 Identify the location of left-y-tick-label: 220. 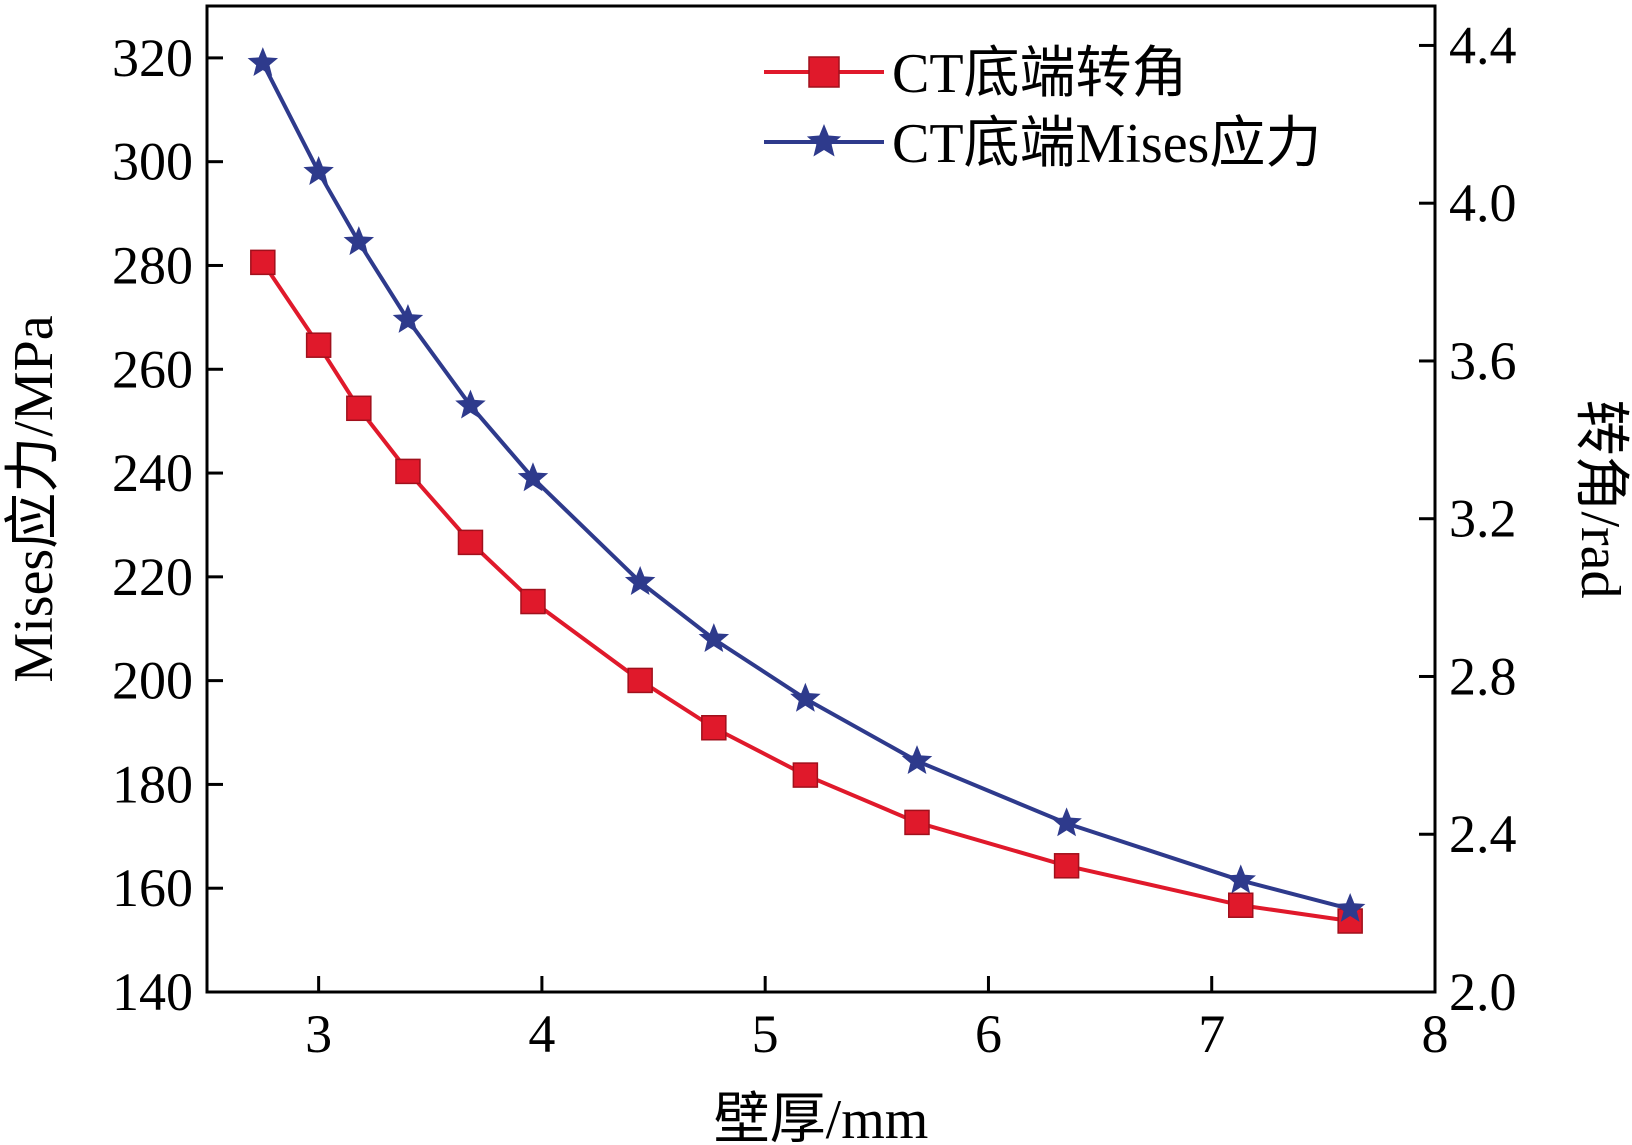
(152, 577).